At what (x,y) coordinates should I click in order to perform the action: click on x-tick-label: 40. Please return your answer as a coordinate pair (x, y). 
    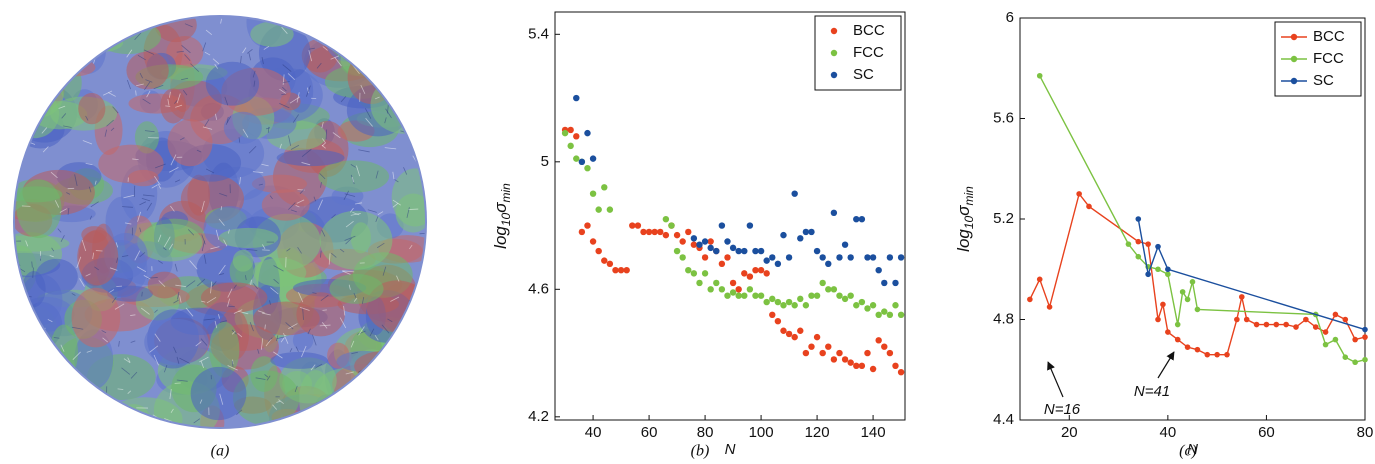
    Looking at the image, I should click on (1168, 432).